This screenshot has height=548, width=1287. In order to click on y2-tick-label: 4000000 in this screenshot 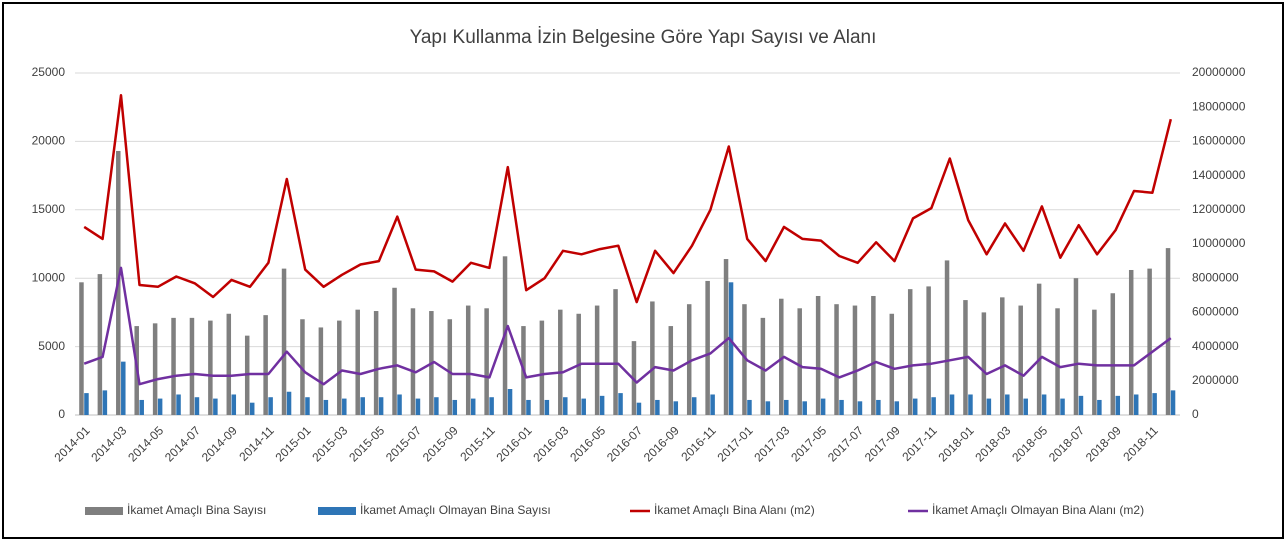, I will do `click(1215, 346)`.